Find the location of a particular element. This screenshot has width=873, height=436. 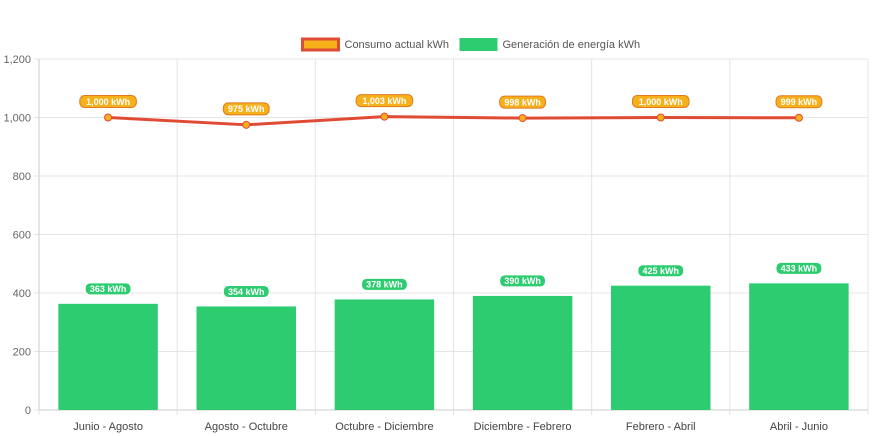

bar-data-label: 433 kWh is located at coordinates (799, 269).